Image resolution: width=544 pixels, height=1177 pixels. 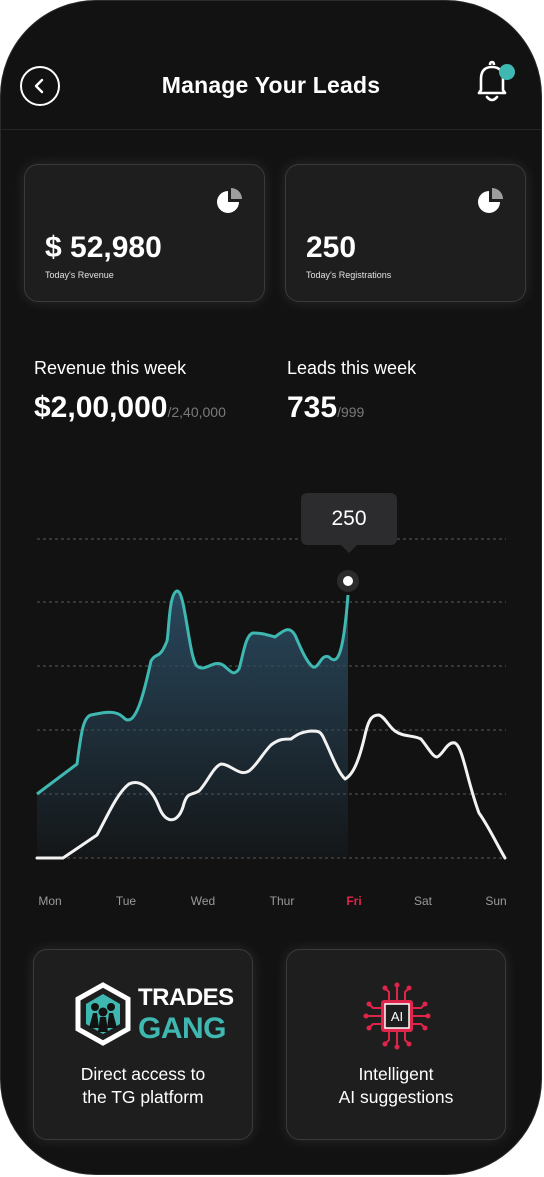 I want to click on series-1-line, so click(x=193, y=692).